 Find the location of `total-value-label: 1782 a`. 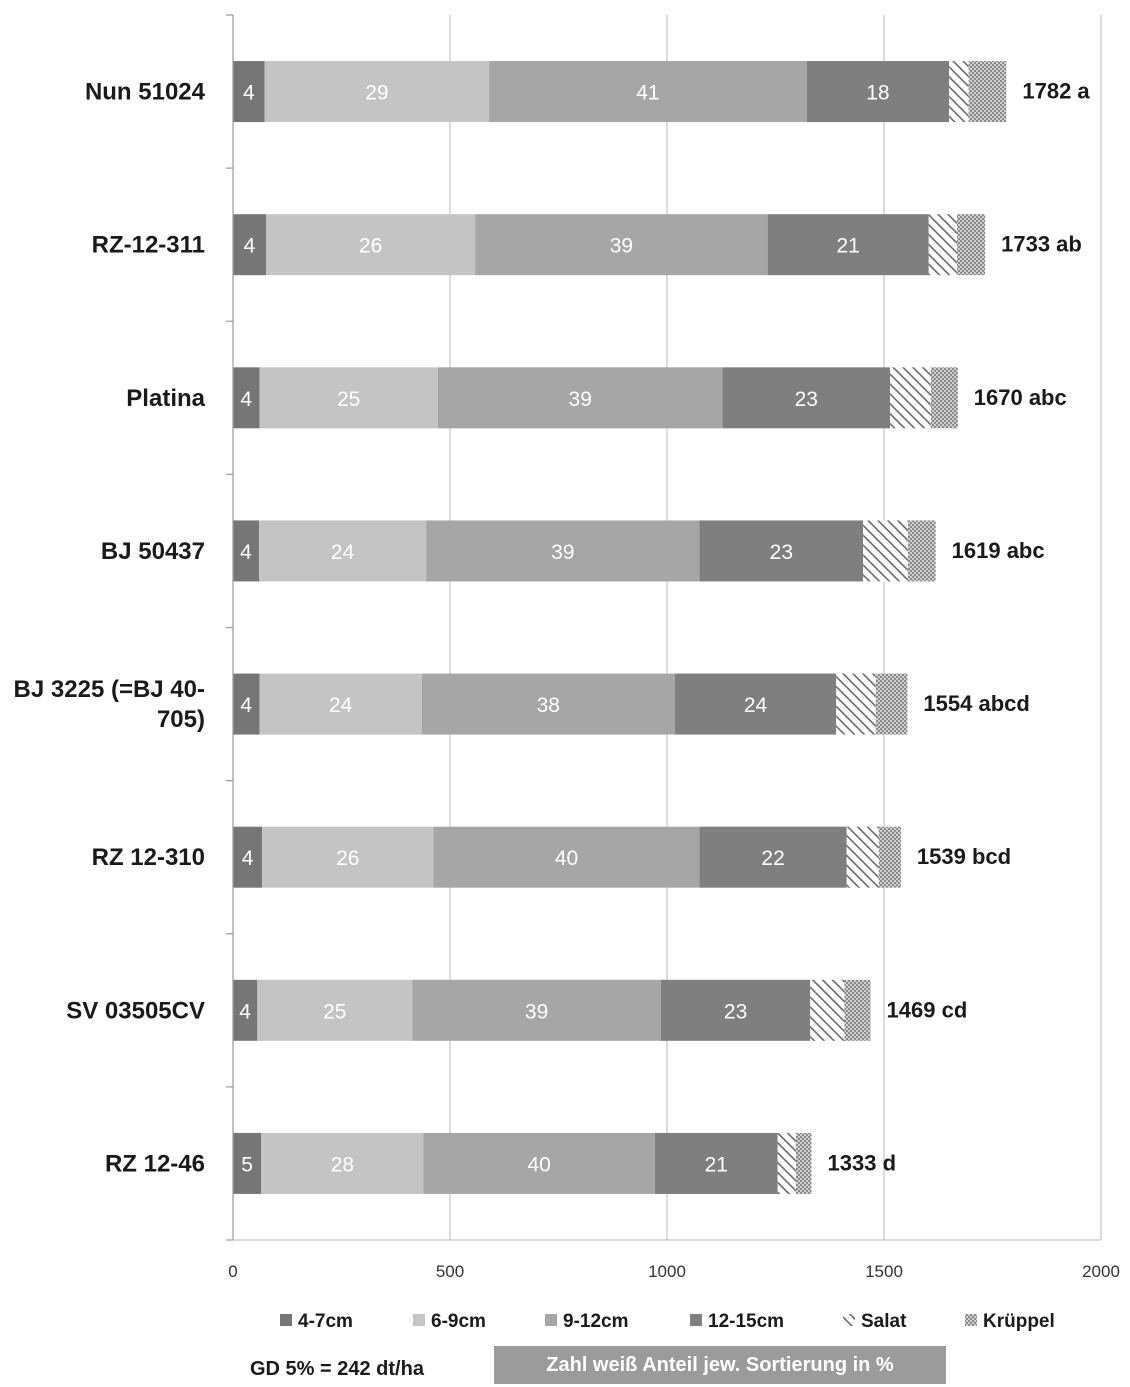

total-value-label: 1782 a is located at coordinates (1056, 91).